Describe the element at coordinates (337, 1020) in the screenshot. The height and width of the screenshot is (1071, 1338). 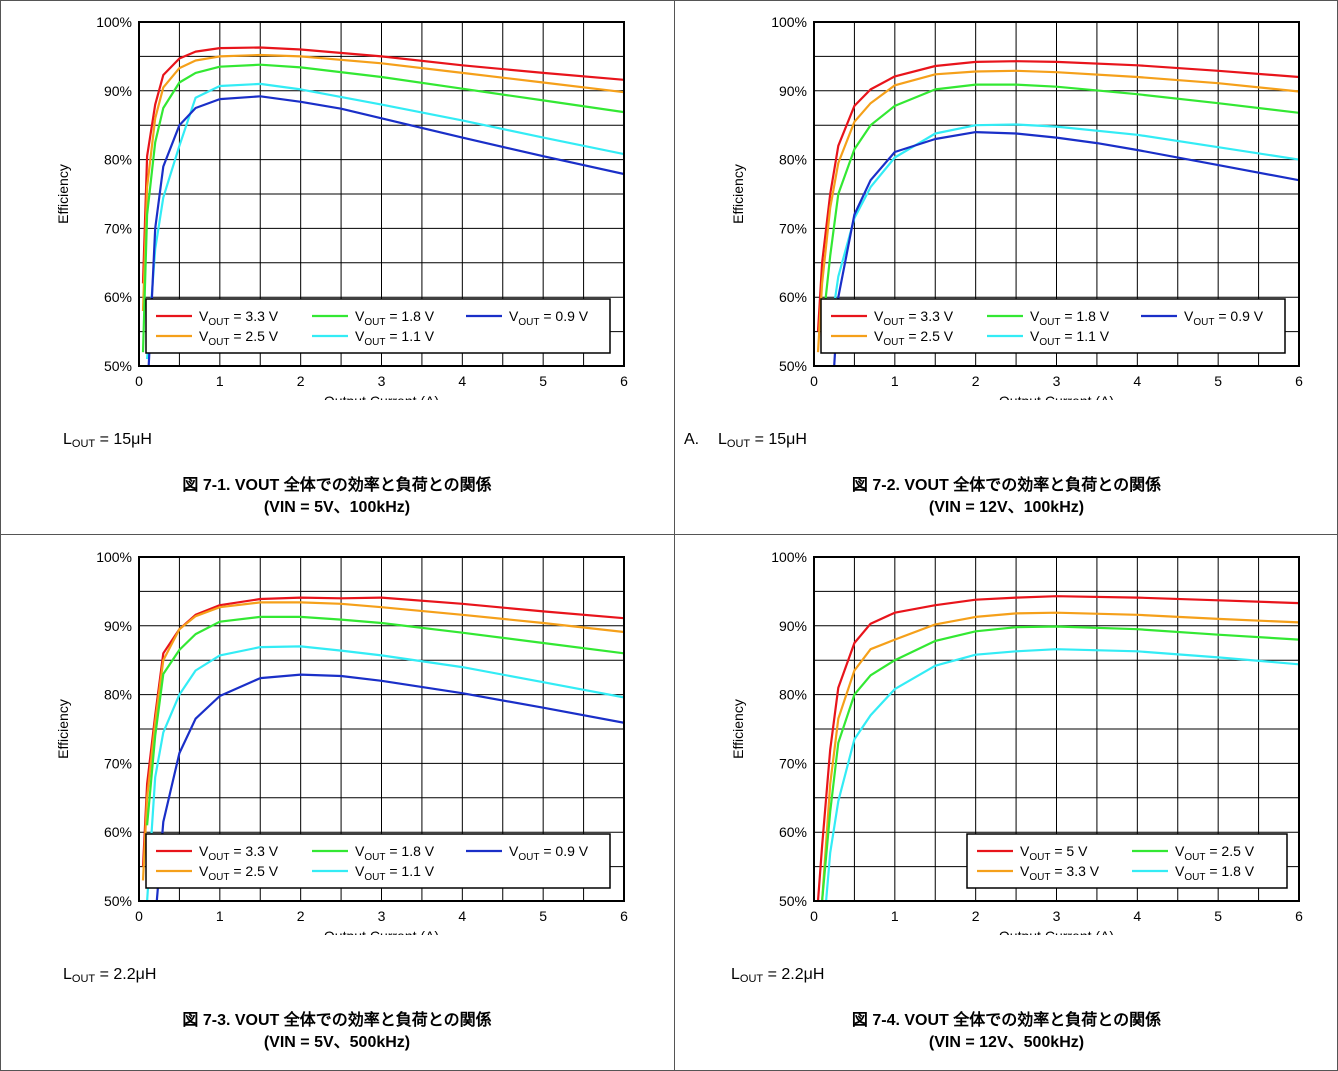
I see `figure-caption-title: 図 7-3. VOUT 全体での効率と負荷との関係` at that location.